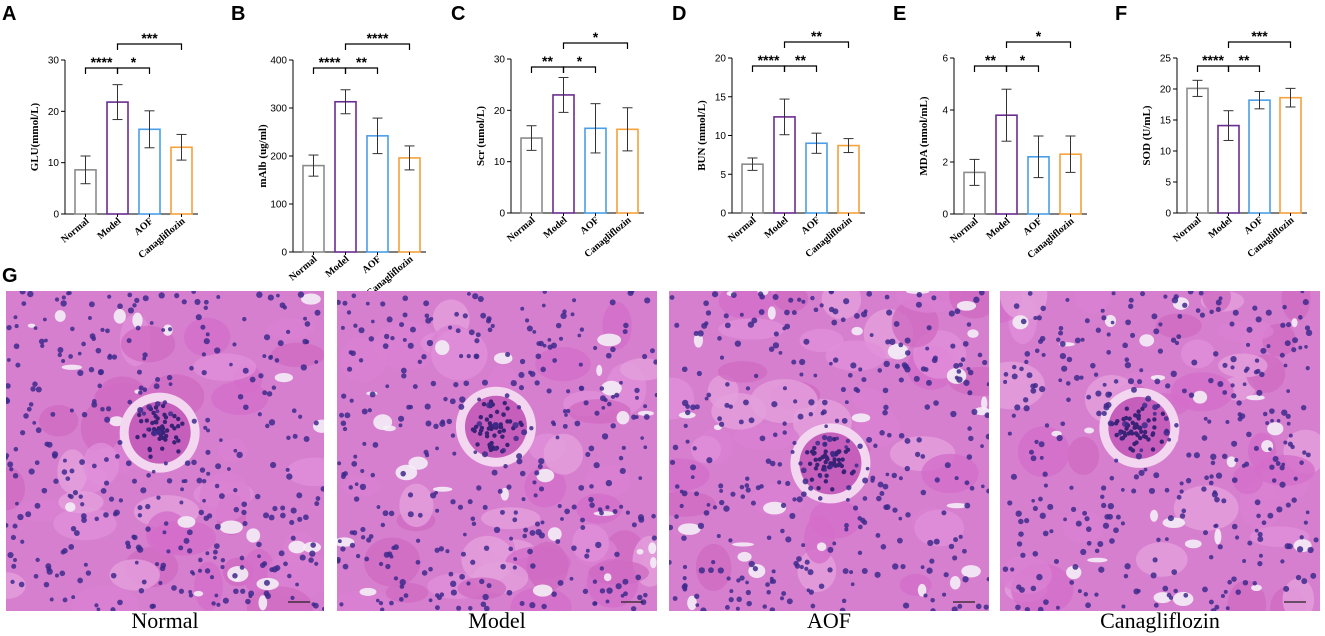  I want to click on panel-letter-e: E, so click(899, 14).